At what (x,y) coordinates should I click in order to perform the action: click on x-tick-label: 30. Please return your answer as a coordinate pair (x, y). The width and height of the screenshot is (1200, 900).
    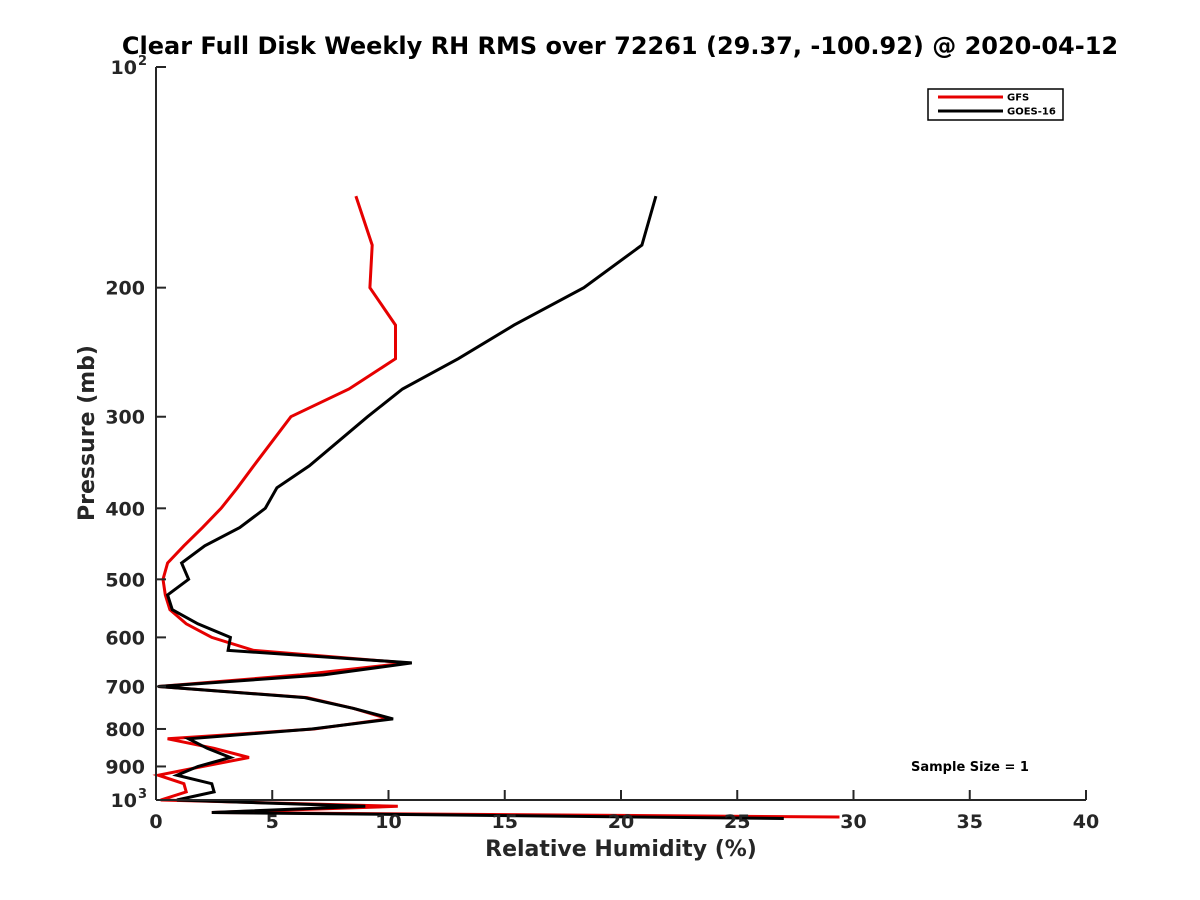
    Looking at the image, I should click on (853, 822).